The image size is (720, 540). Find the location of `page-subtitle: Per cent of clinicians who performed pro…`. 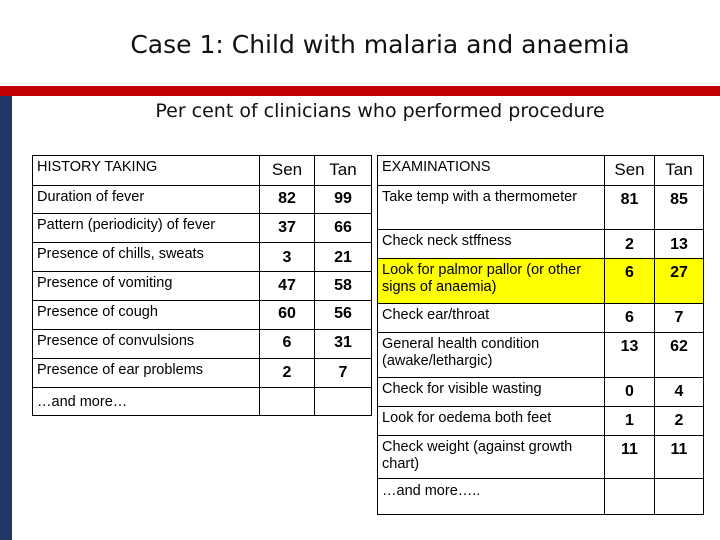

page-subtitle: Per cent of clinicians who performed pro… is located at coordinates (380, 111).